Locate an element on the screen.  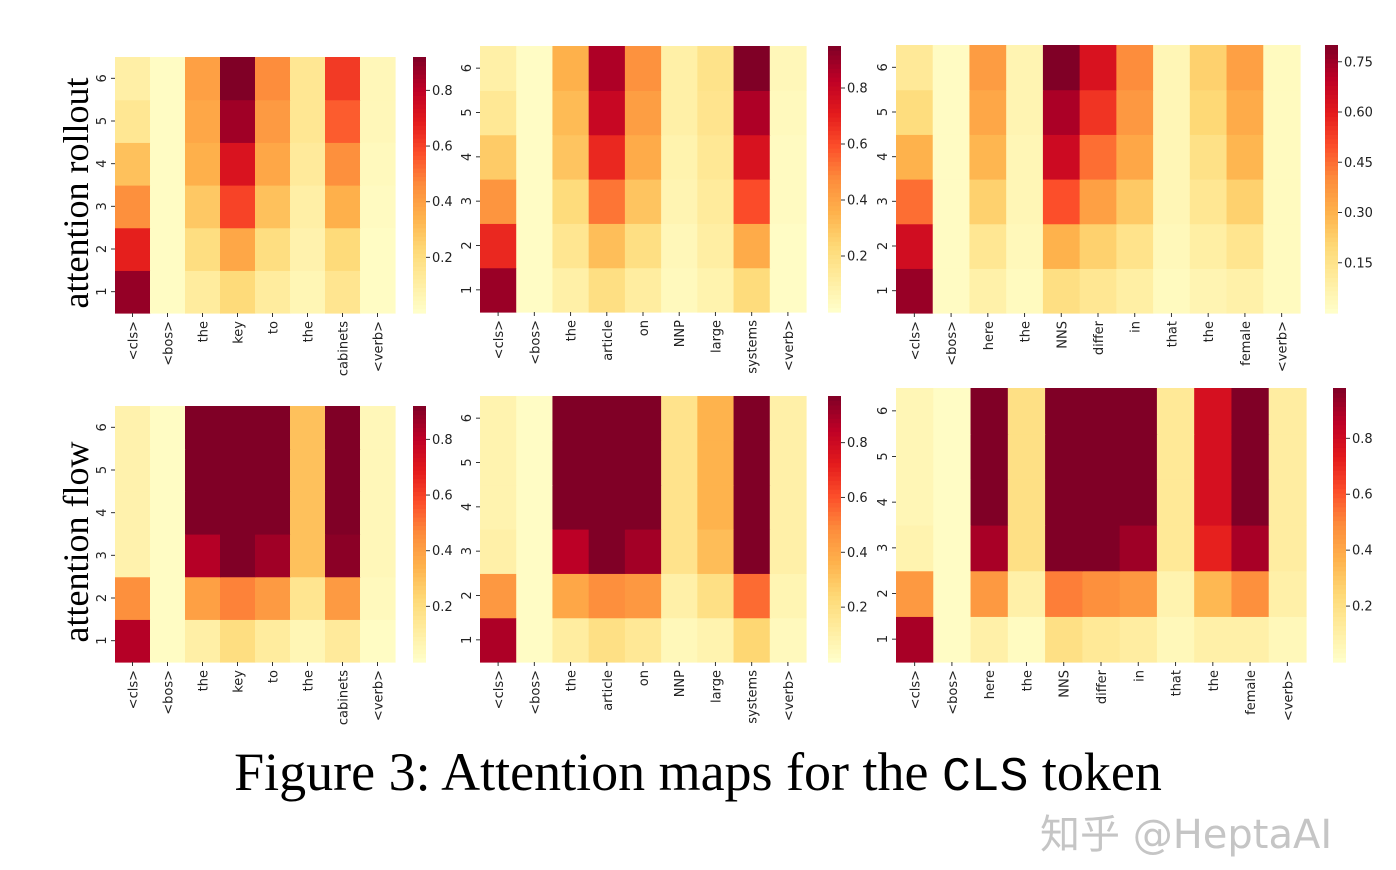
row-label: attention rollout is located at coordinates (76, 193).